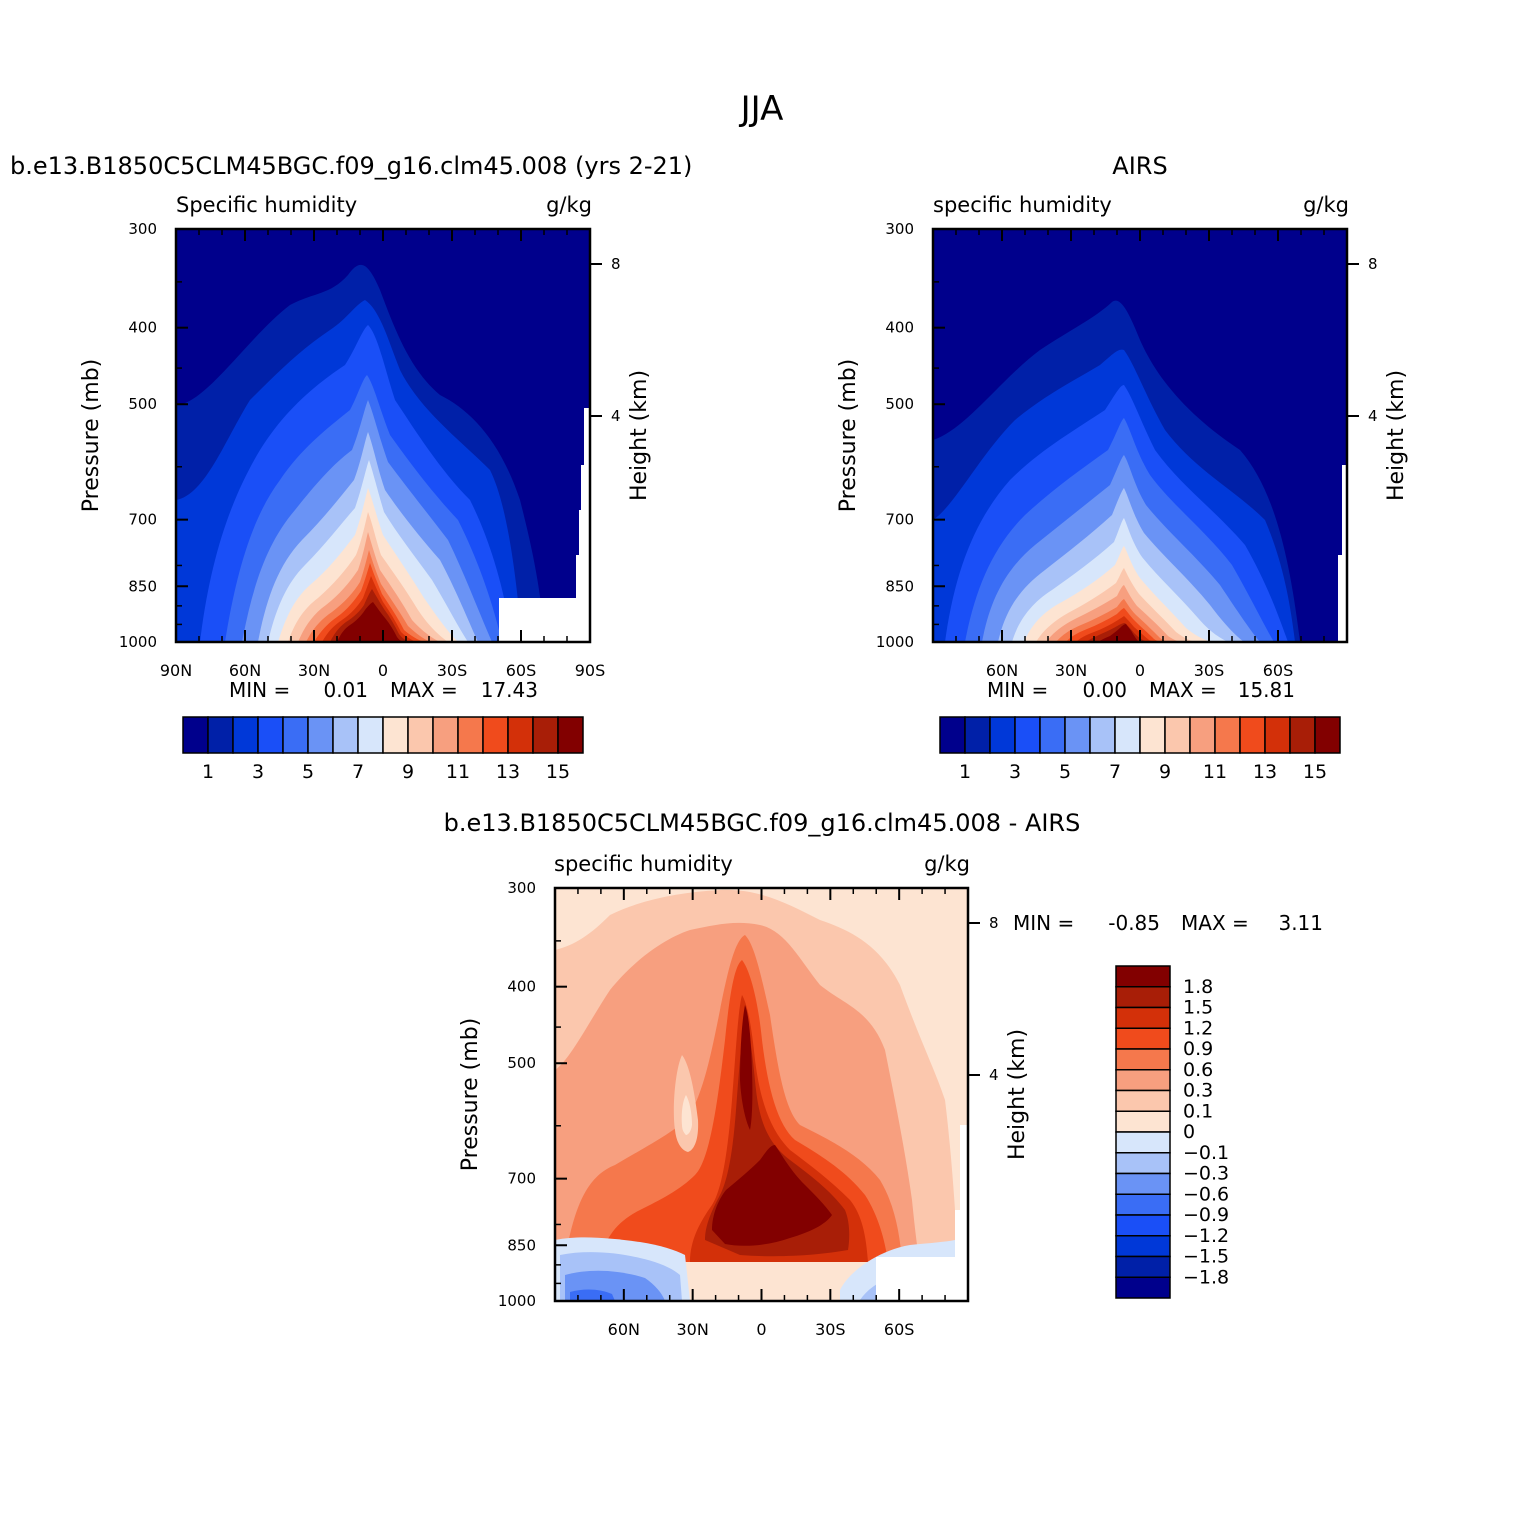 This screenshot has width=1524, height=1524. I want to click on diff-colorbar-label-7: 0, so click(1189, 1132).